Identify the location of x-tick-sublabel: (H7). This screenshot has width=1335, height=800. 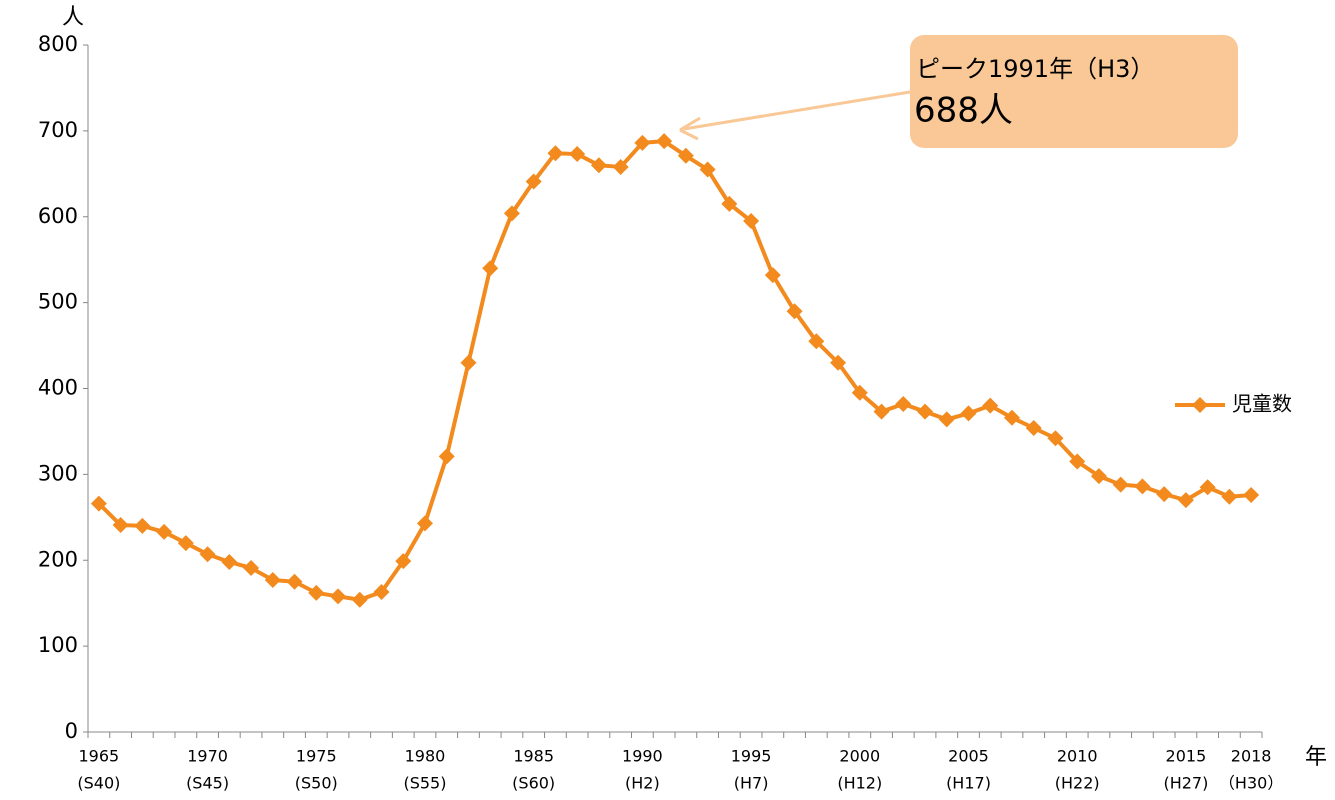
(751, 783).